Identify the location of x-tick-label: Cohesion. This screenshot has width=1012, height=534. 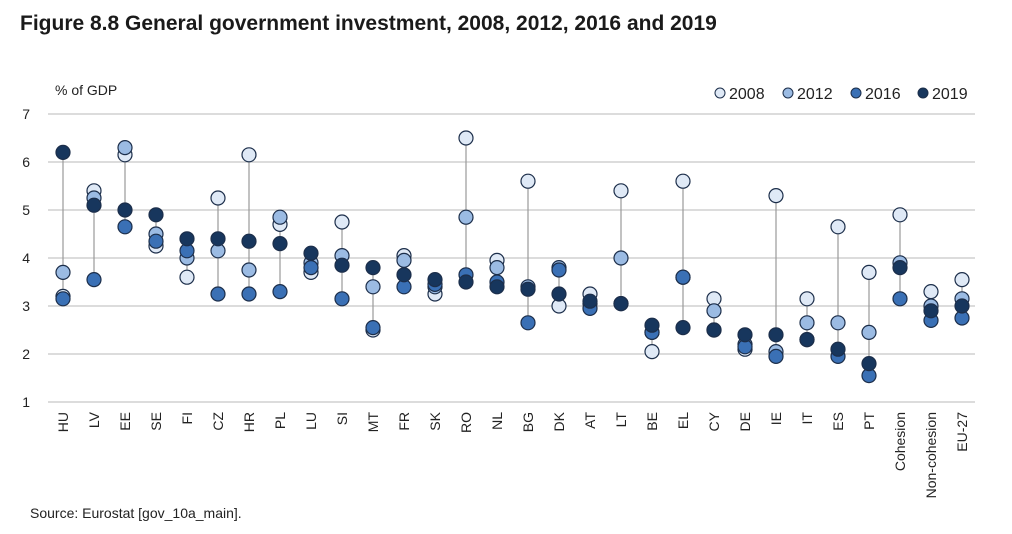
(900, 441).